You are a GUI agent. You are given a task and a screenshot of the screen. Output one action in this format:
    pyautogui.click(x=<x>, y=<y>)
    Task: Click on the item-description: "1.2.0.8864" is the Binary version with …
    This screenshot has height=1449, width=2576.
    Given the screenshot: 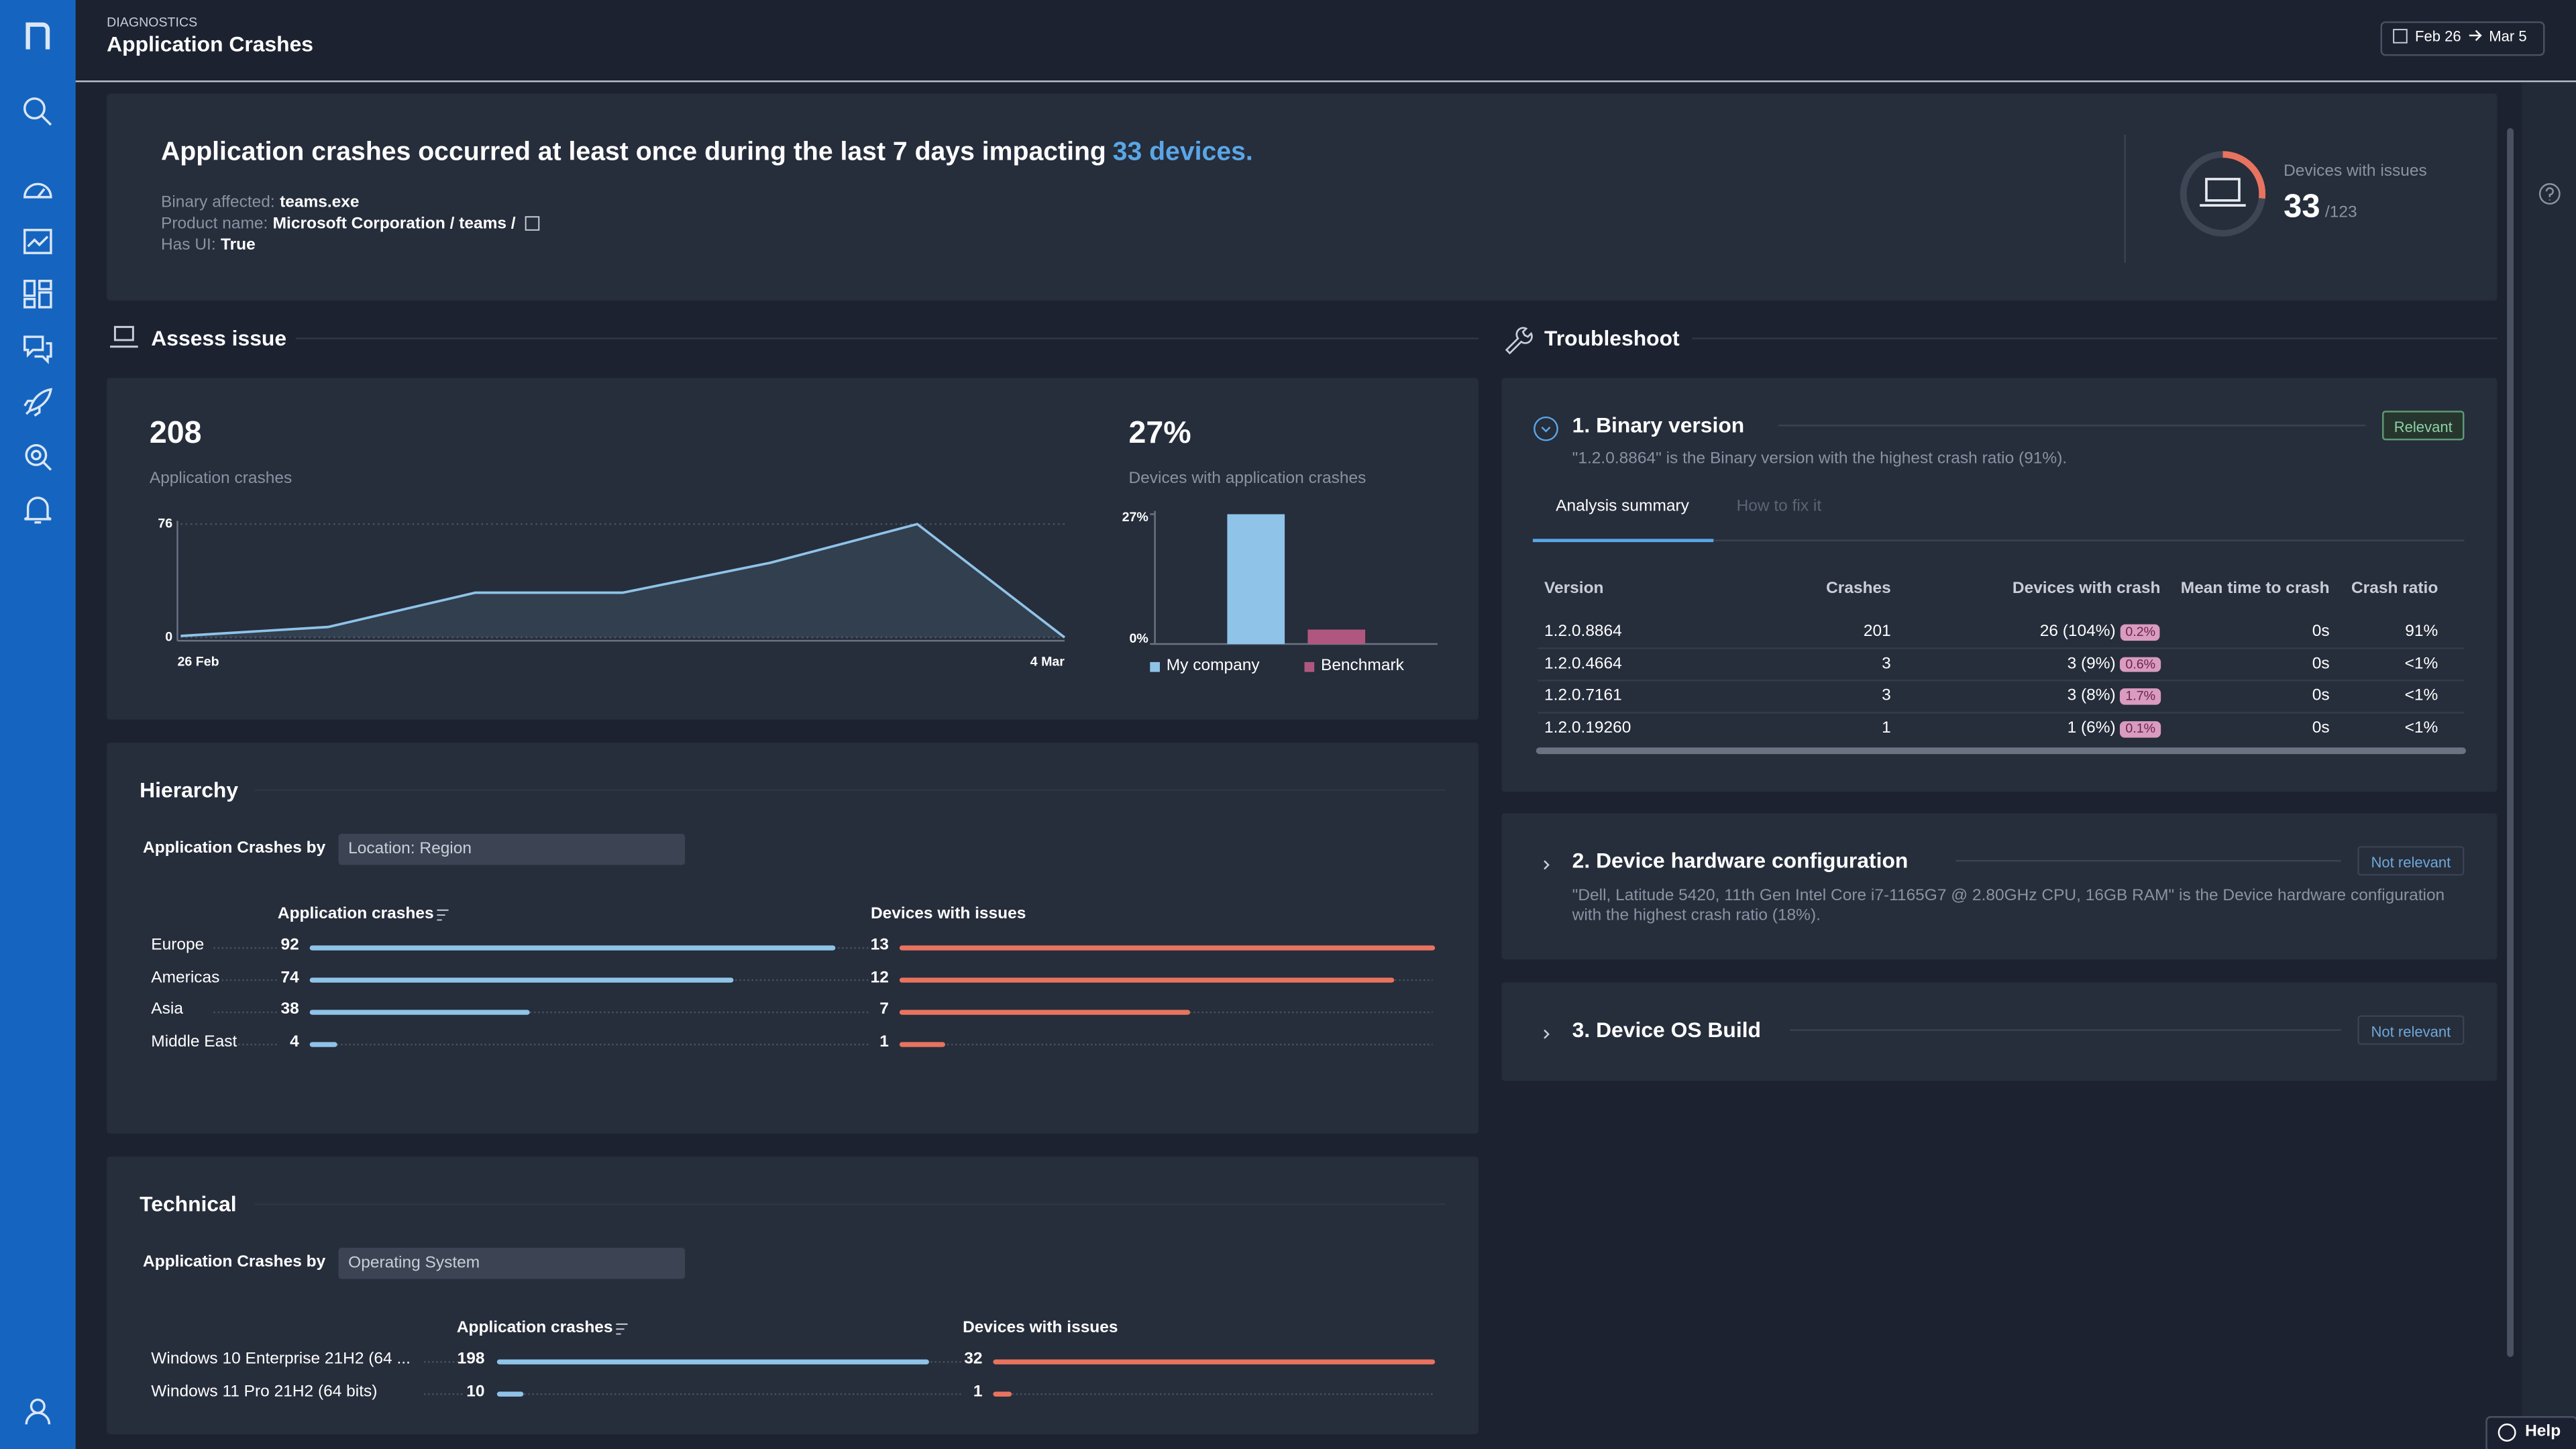 What is the action you would take?
    pyautogui.click(x=1820, y=459)
    